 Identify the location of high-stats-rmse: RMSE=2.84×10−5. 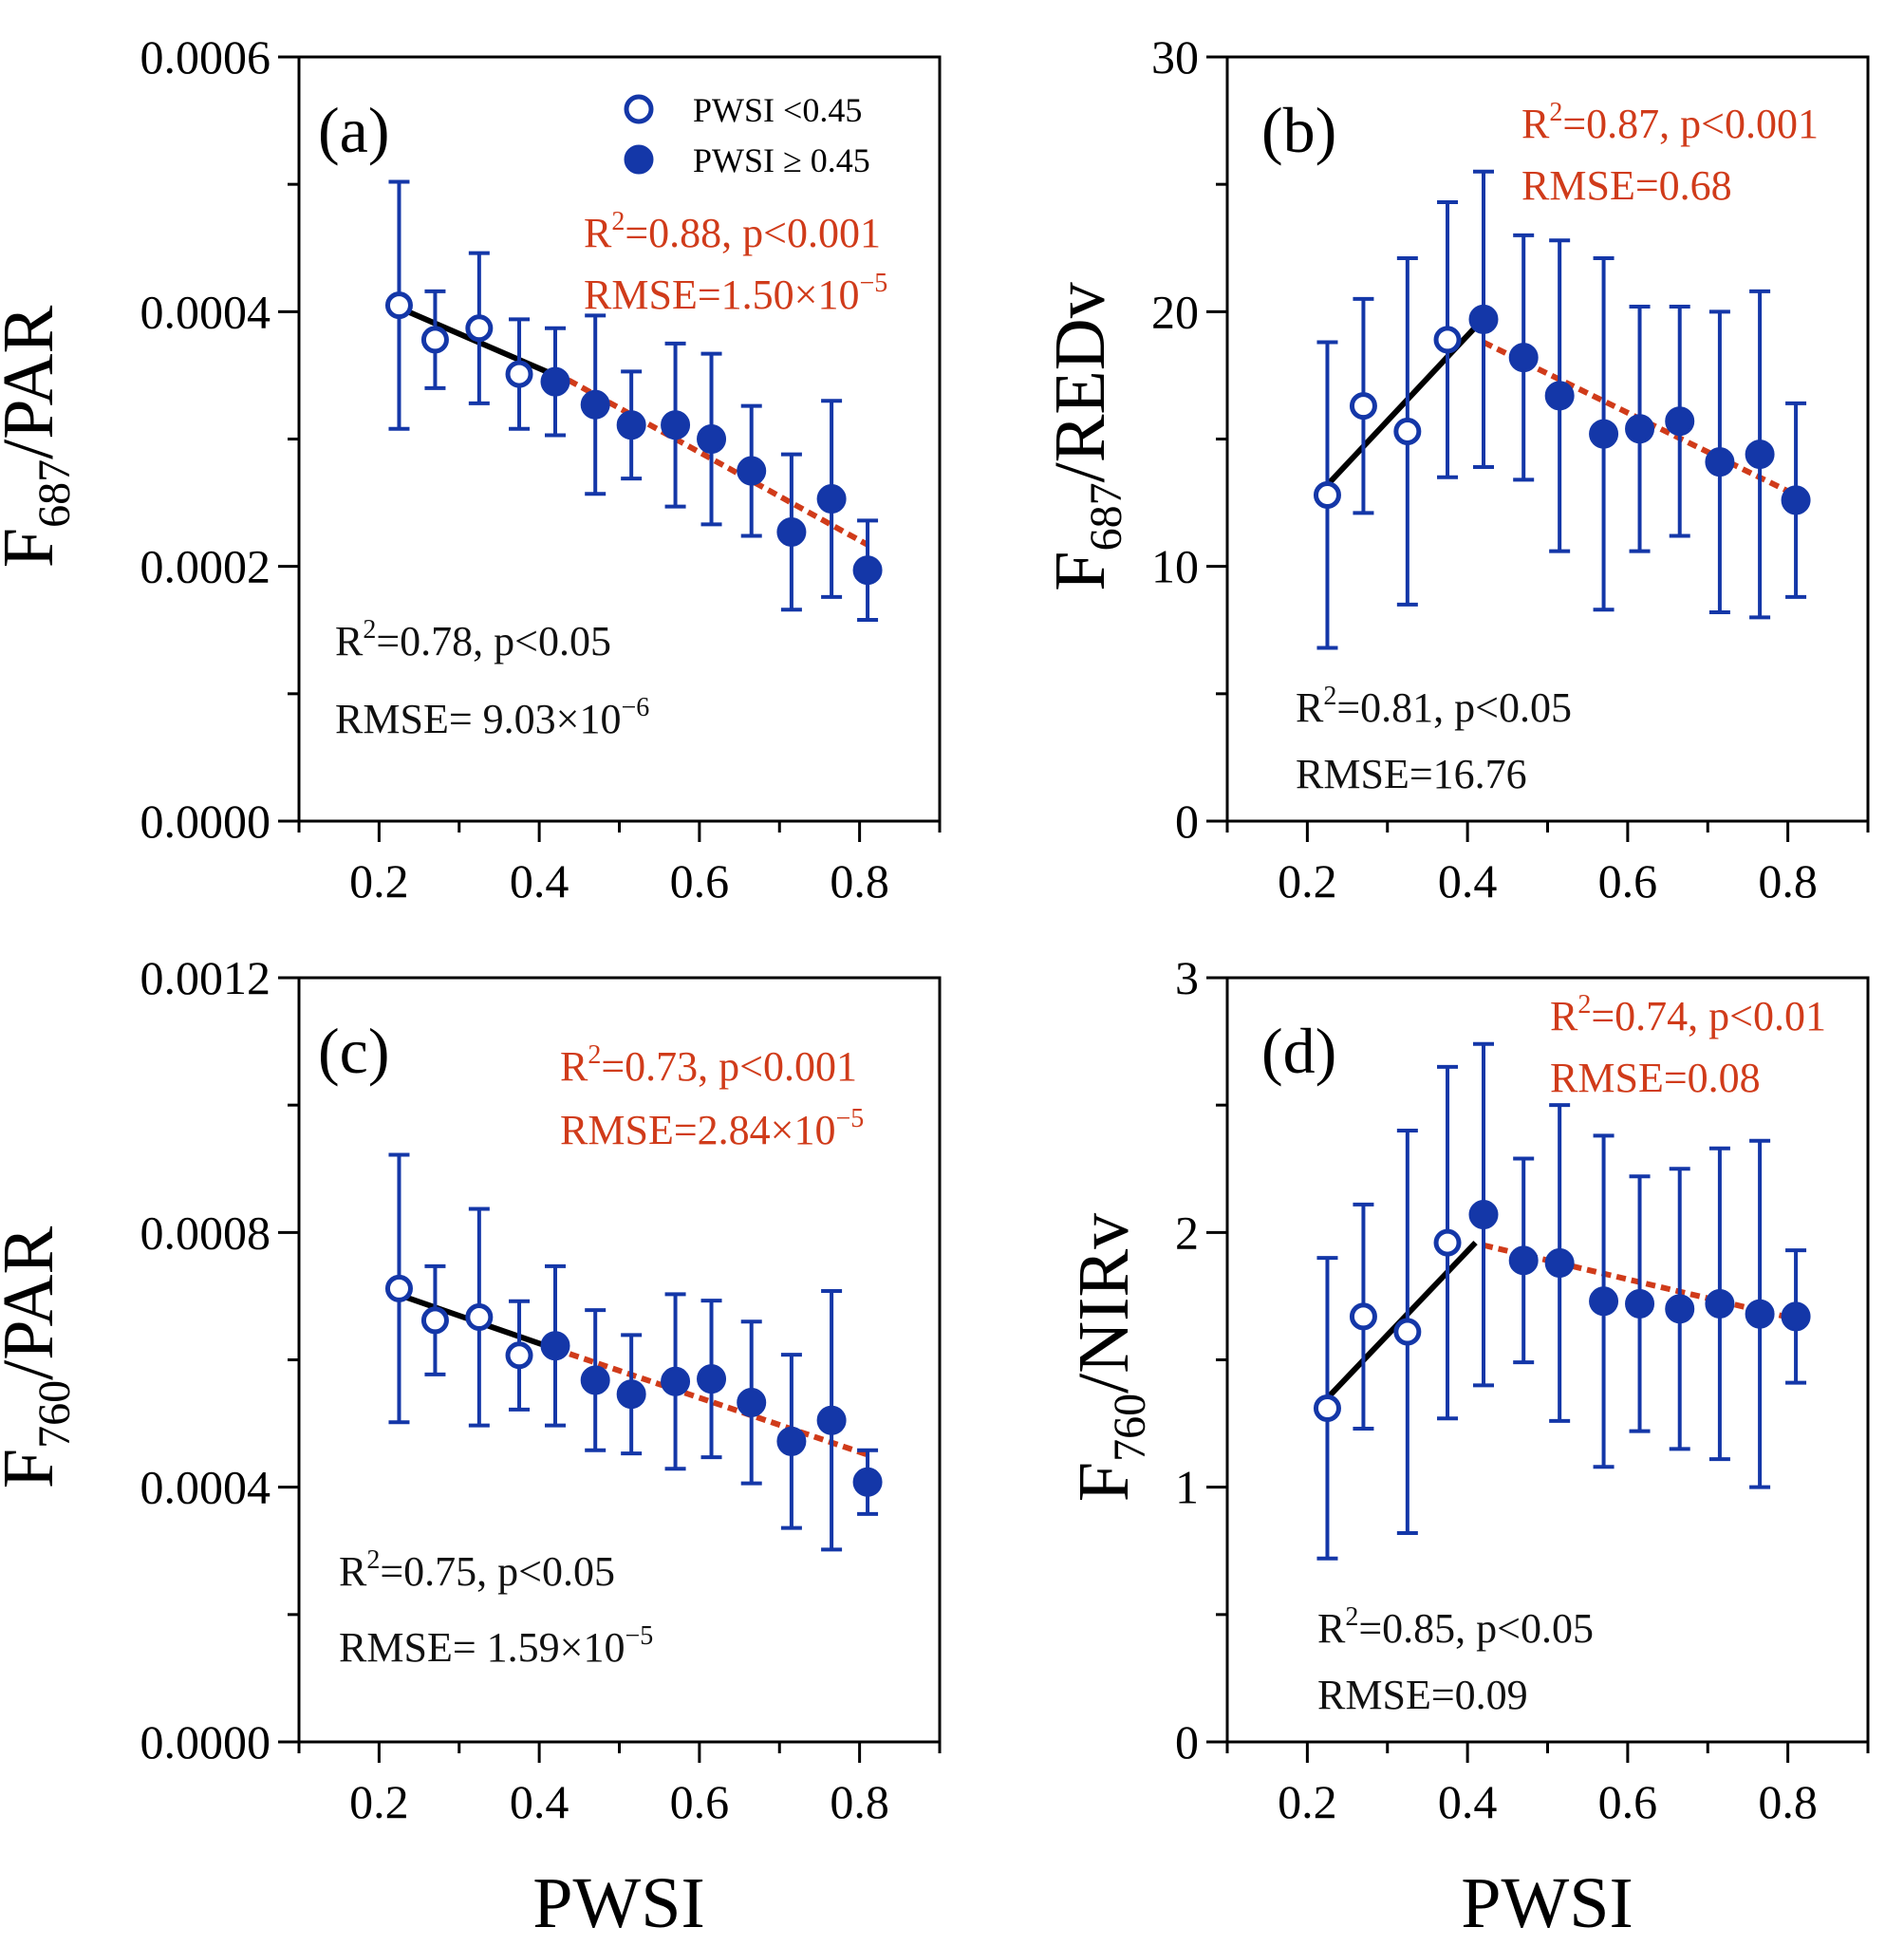
(712, 1128).